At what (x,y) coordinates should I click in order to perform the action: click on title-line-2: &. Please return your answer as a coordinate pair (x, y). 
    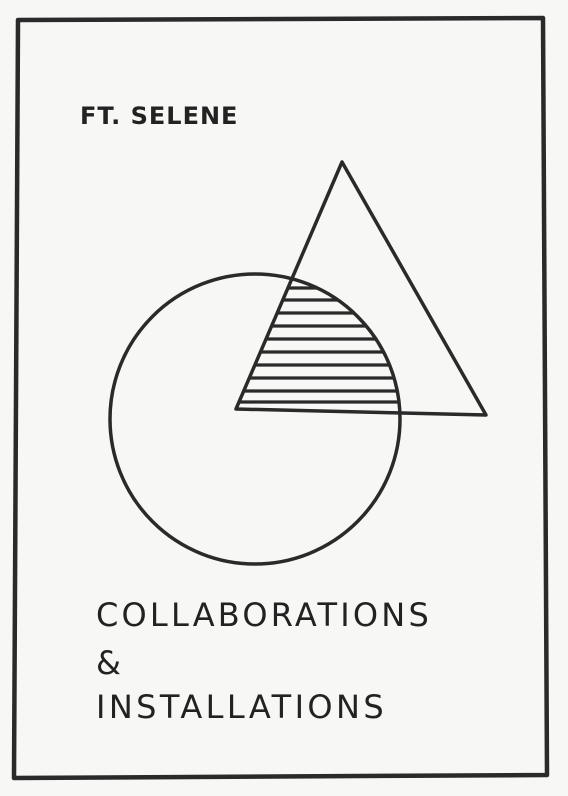
    Looking at the image, I should click on (110, 663).